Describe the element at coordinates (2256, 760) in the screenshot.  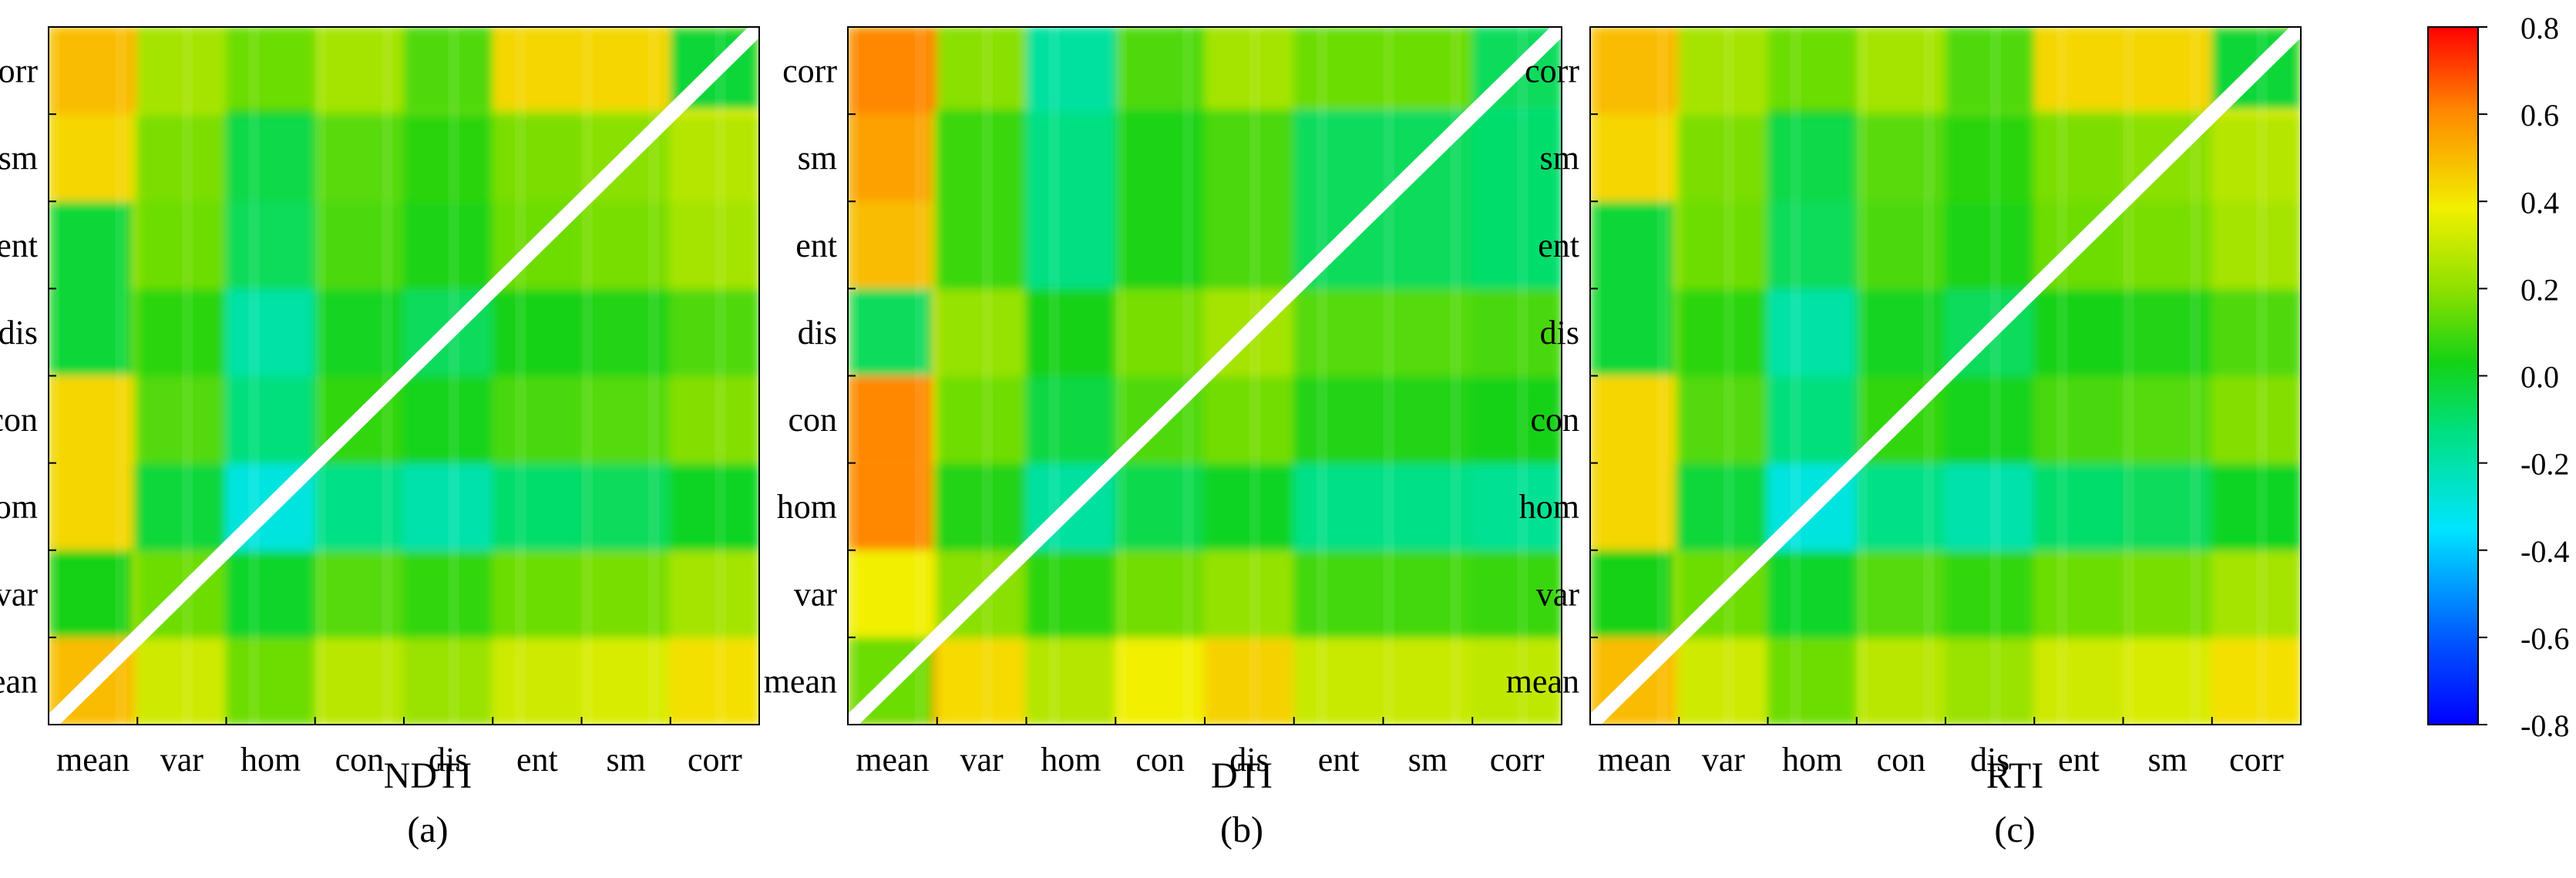
I see `x-tick-label: corr` at that location.